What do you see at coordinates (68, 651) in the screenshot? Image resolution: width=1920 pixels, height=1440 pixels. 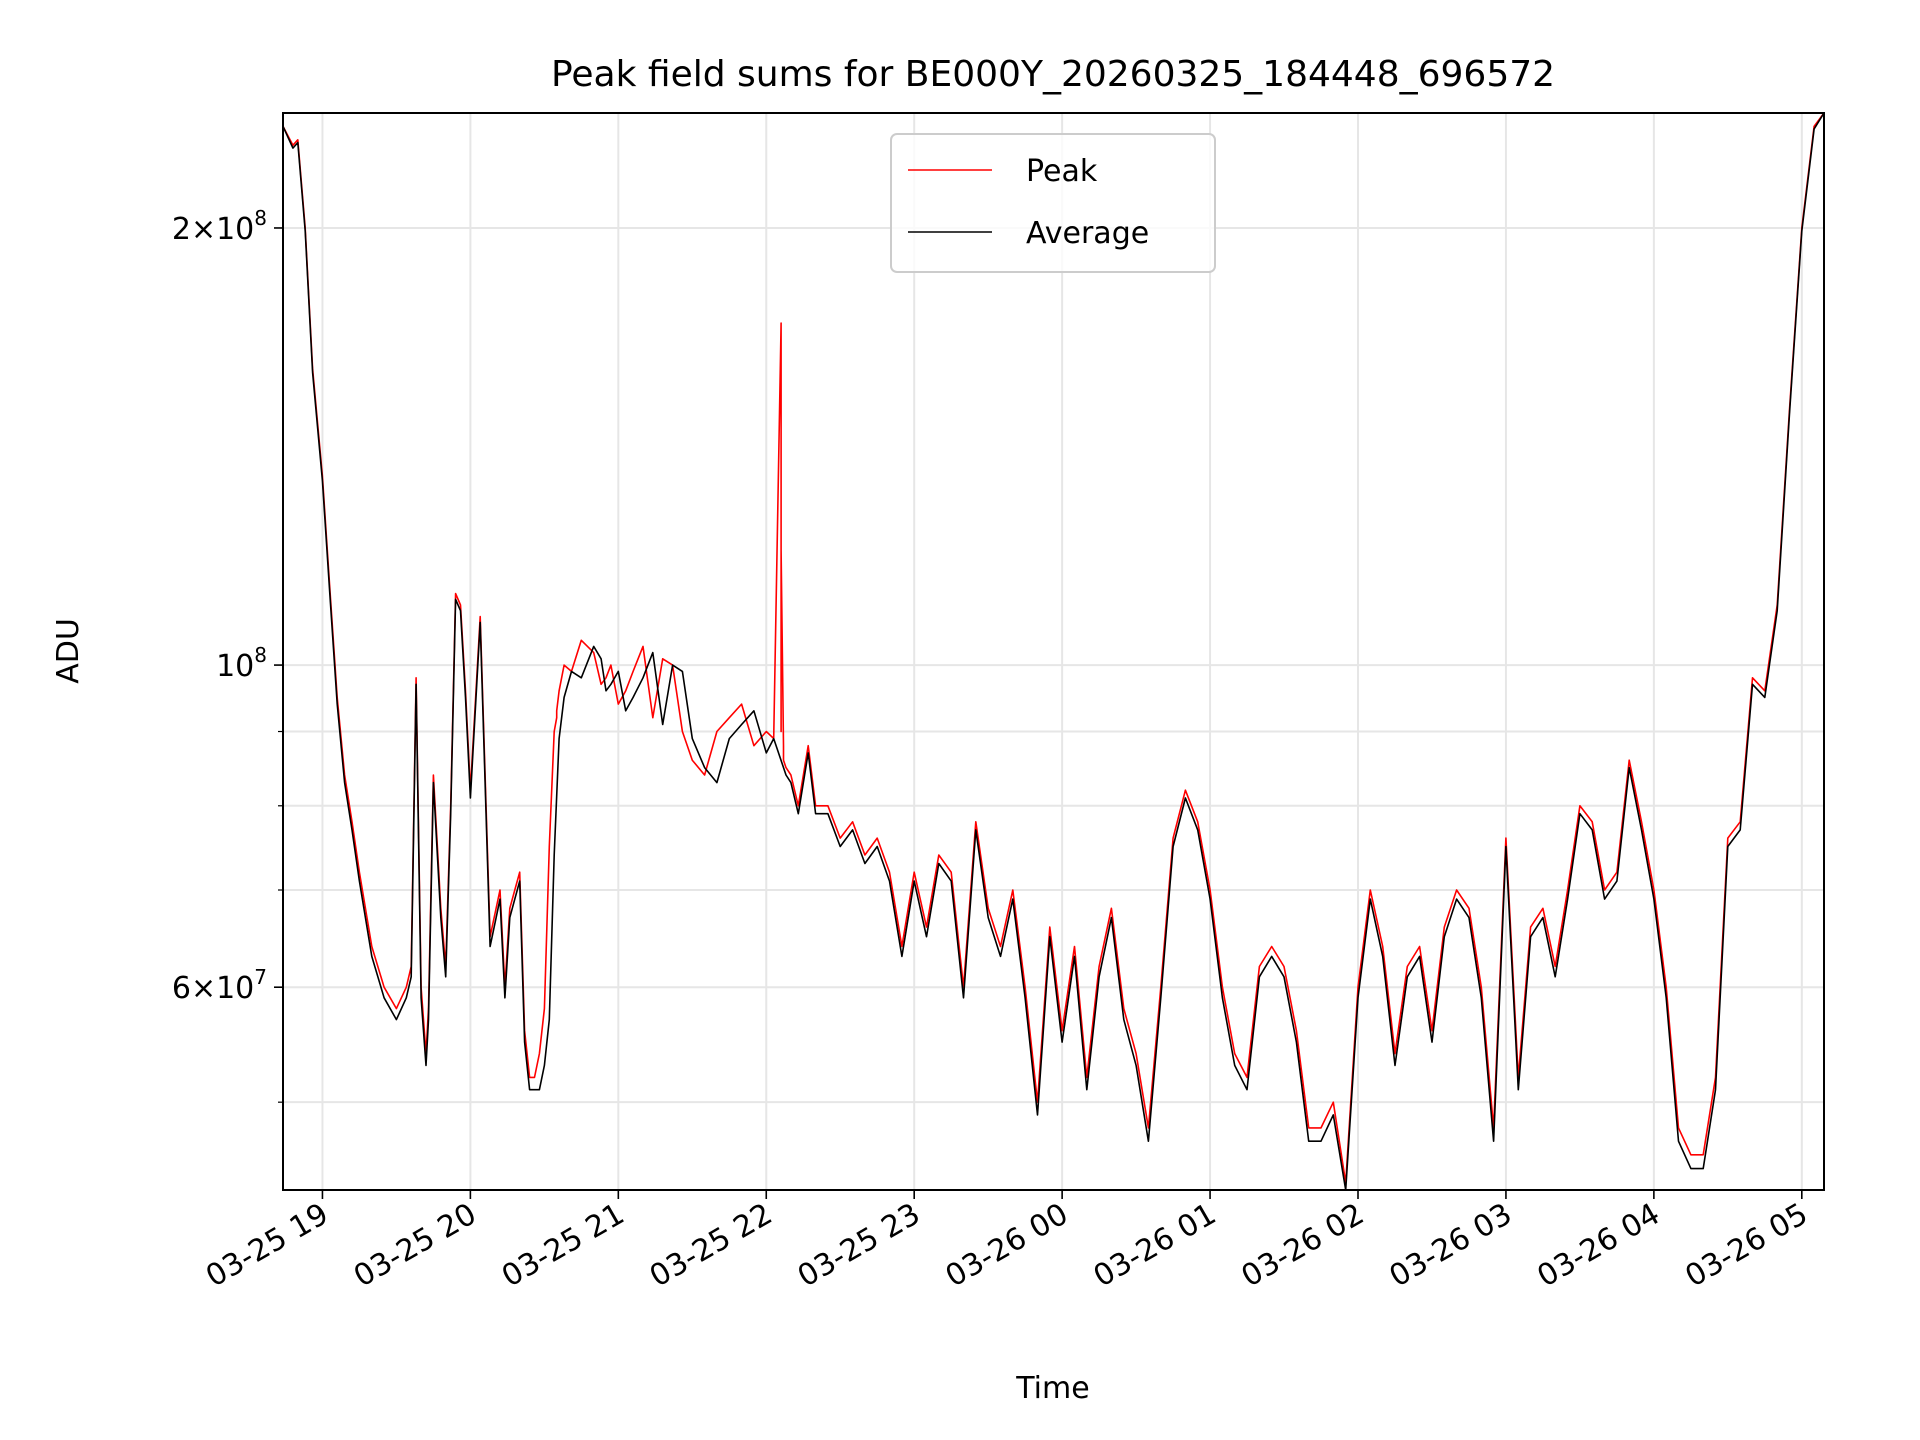 I see `y-axis-label: ADU` at bounding box center [68, 651].